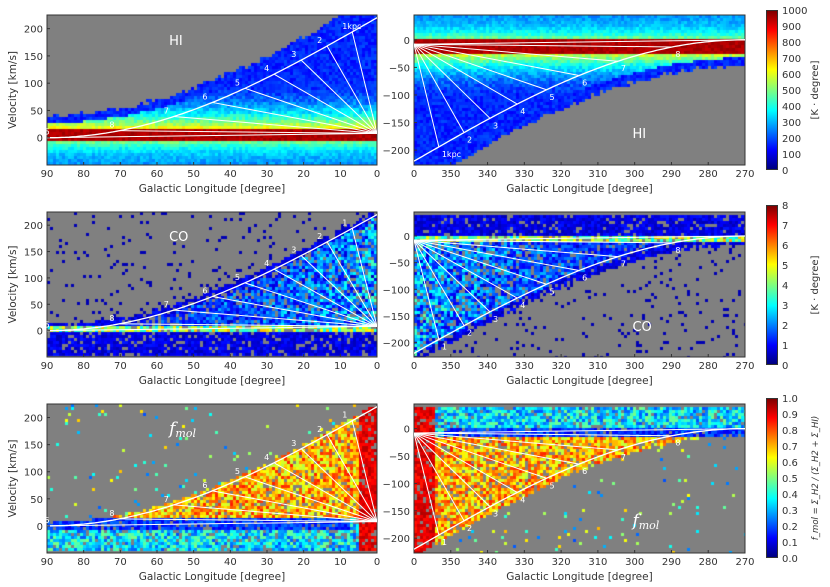  I want to click on colorbar-tick-label: 0.6, so click(790, 463).